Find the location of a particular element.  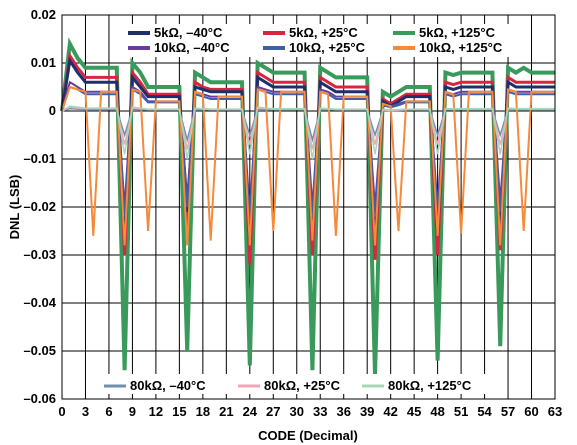

x-tick-label: 12 is located at coordinates (156, 411).